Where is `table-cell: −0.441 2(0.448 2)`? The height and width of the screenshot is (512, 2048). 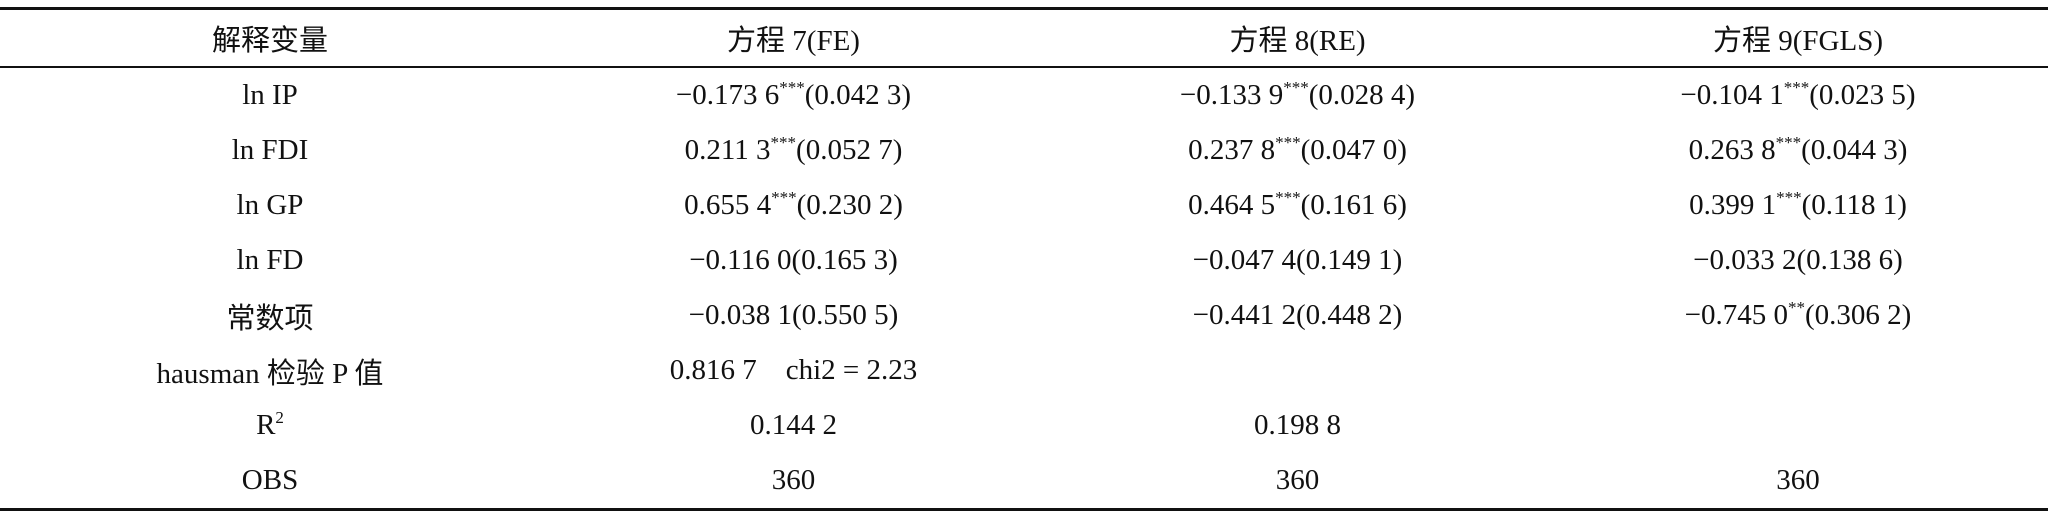
table-cell: −0.441 2(0.448 2) is located at coordinates (1297, 315).